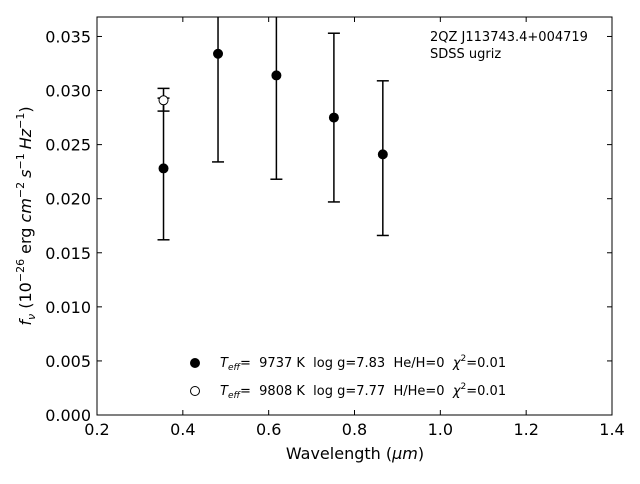  What do you see at coordinates (25, 240) in the screenshot?
I see `y-label-text2: erg` at bounding box center [25, 240].